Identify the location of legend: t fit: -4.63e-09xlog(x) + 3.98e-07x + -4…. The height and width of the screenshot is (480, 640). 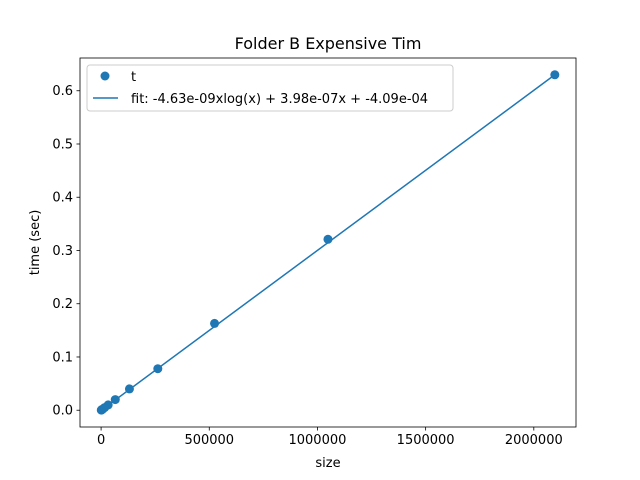
(270, 88).